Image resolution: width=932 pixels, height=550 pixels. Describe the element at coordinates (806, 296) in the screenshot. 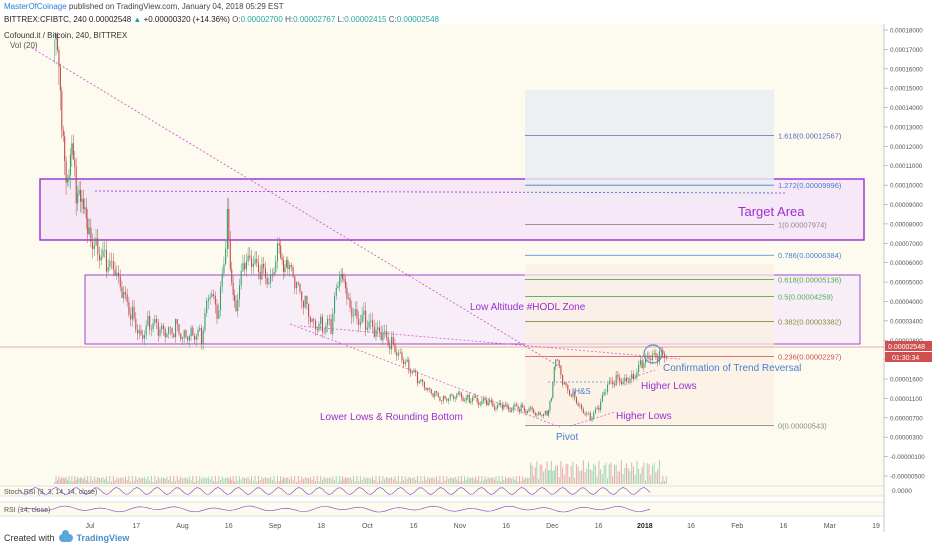

I see `fib-level-label: 0.5(0.00004259)` at that location.